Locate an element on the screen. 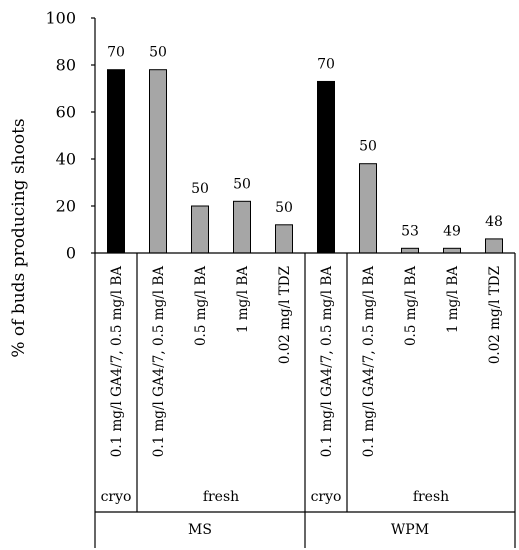 This screenshot has width=519, height=550. y-tick-label: 40 is located at coordinates (66, 159).